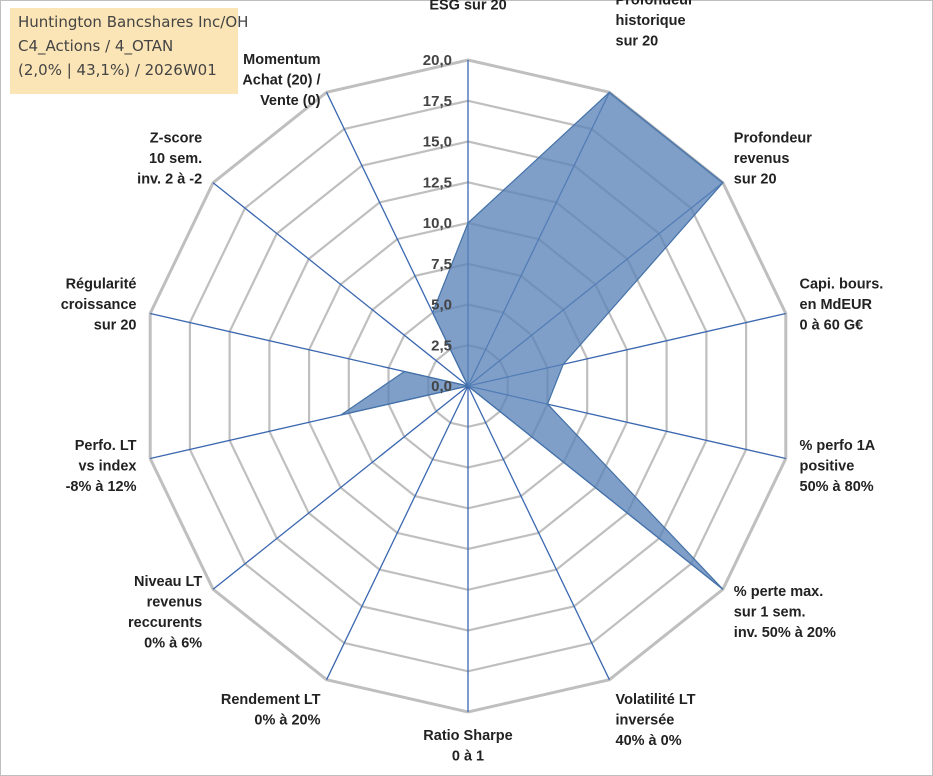  Describe the element at coordinates (437, 142) in the screenshot. I see `tick-label: 15,0` at that location.